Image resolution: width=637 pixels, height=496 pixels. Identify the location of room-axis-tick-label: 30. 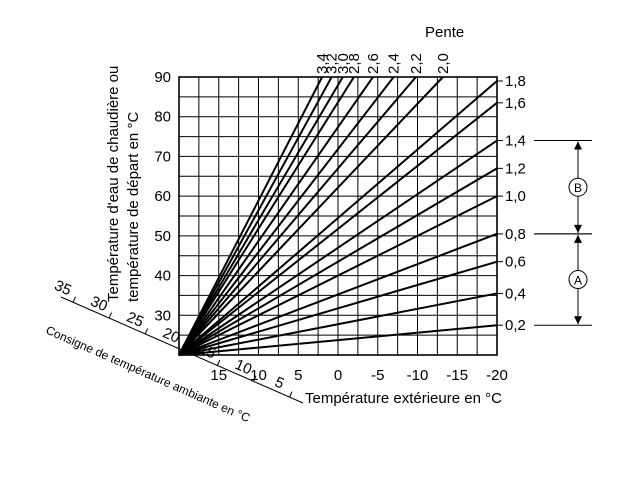
(99, 304).